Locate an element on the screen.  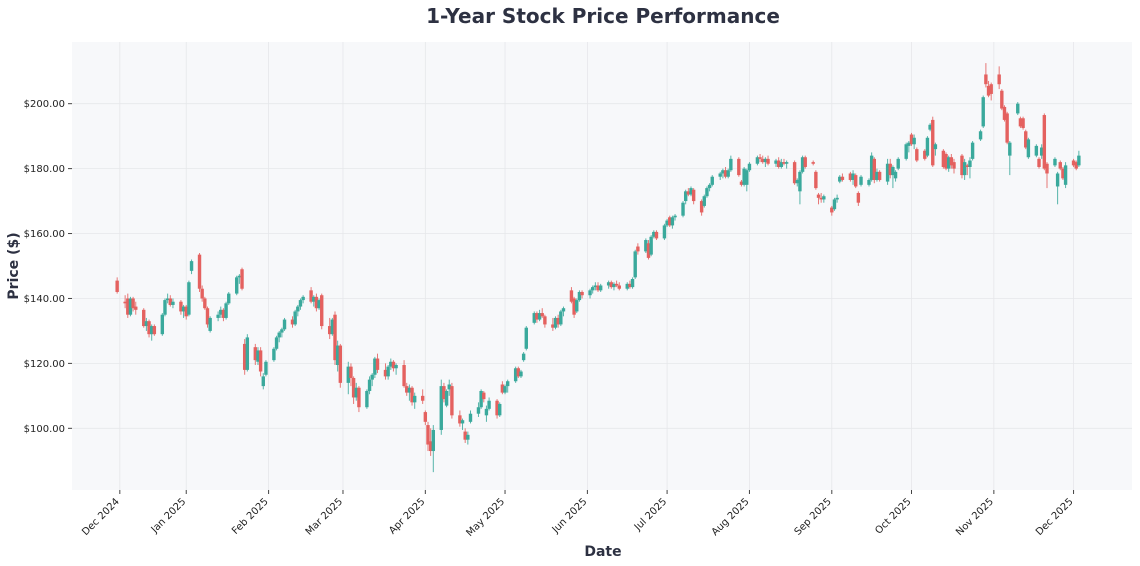
x-tick-label: Oct 2025 is located at coordinates (893, 516).